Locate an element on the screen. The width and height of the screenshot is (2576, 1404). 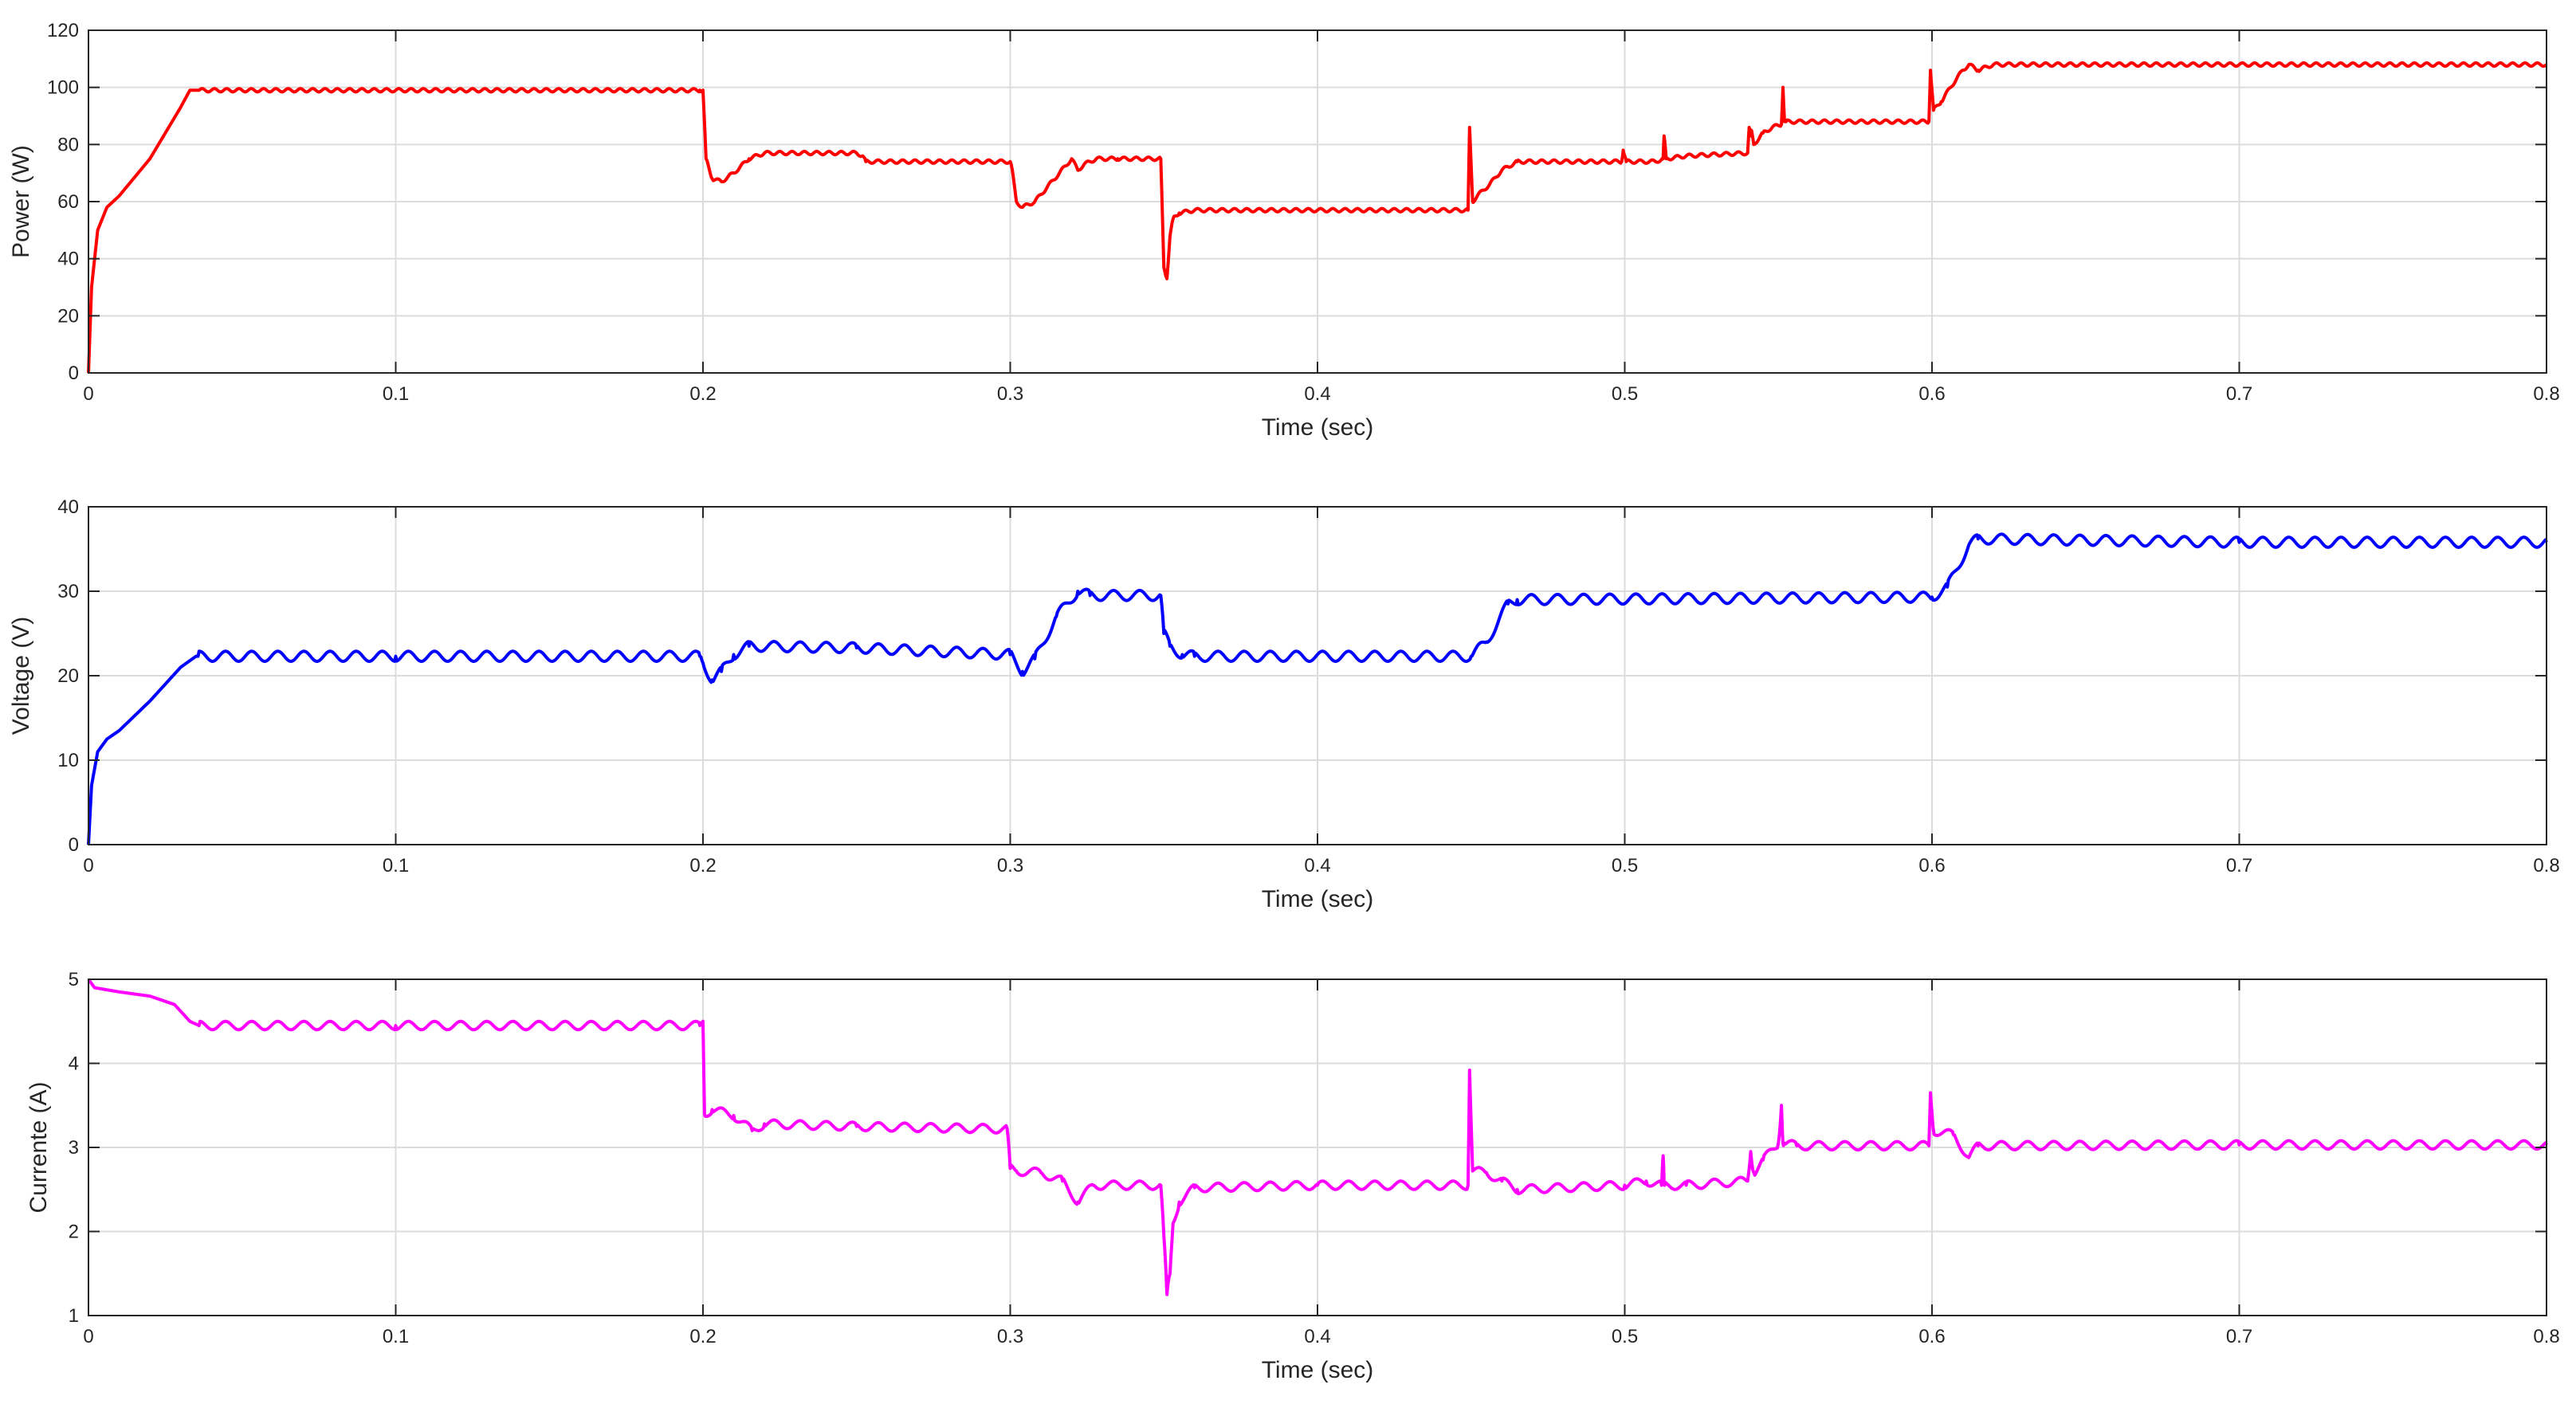
voltage-xtick-label: 0.3 is located at coordinates (1010, 866).